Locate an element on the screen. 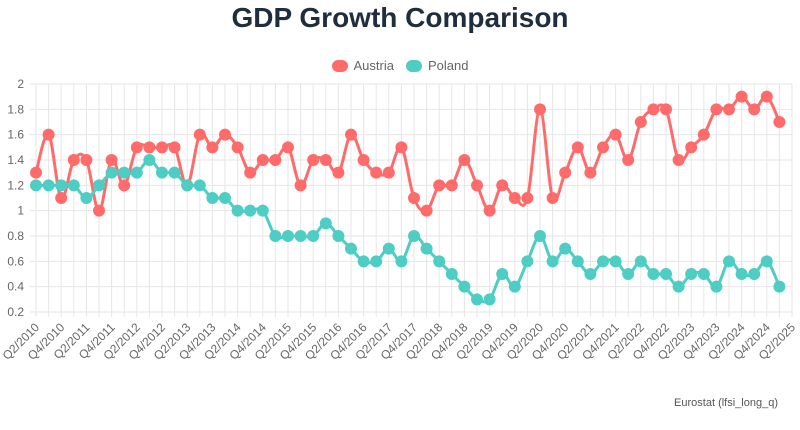  y-tick-label: 1.4 is located at coordinates (15, 160).